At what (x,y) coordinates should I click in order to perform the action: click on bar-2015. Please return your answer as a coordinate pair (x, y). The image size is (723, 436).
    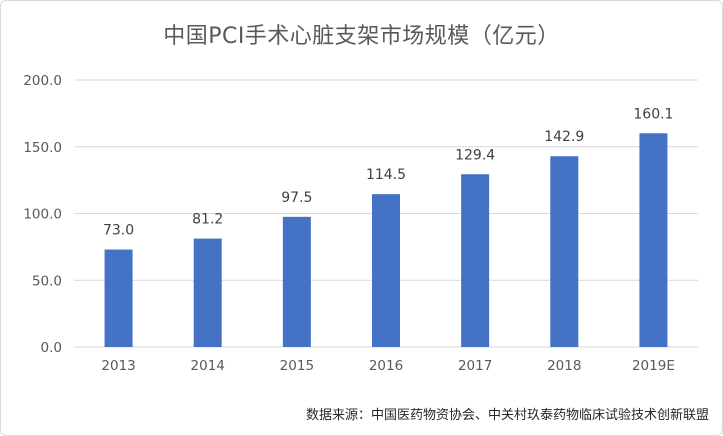
    Looking at the image, I should click on (296, 281).